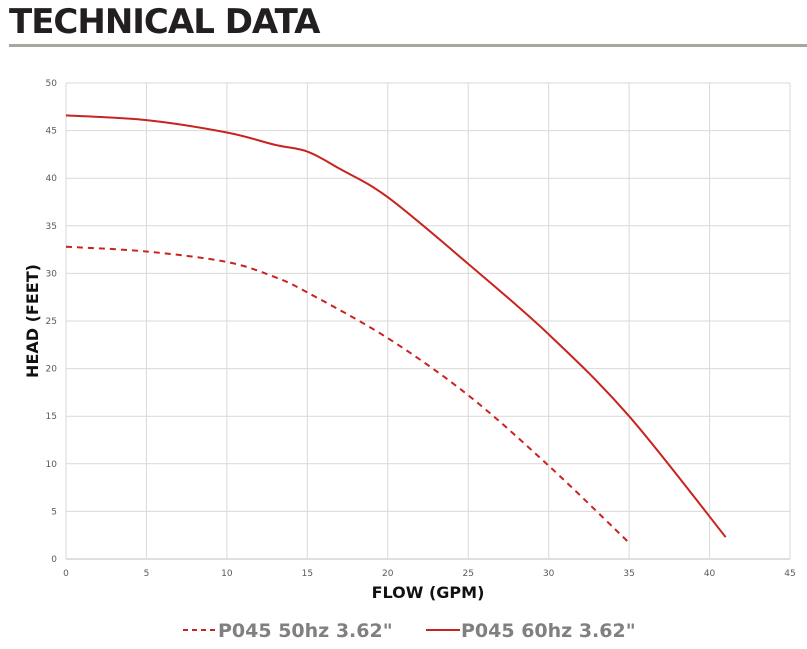 This screenshot has width=807, height=649. Describe the element at coordinates (51, 322) in the screenshot. I see `y-tick-label: 25` at that location.